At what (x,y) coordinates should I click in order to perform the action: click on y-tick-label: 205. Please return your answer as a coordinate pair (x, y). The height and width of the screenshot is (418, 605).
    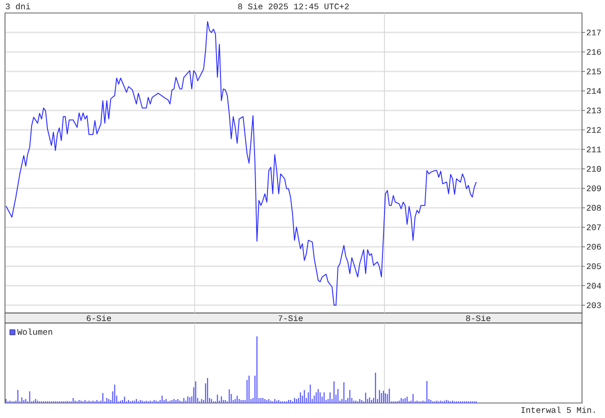
    Looking at the image, I should click on (593, 266).